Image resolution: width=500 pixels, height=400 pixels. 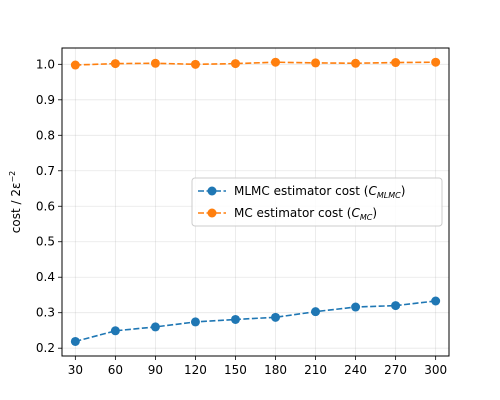 What do you see at coordinates (319, 192) in the screenshot?
I see `legend-label: MLMC estimator cost (CMLMC)` at bounding box center [319, 192].